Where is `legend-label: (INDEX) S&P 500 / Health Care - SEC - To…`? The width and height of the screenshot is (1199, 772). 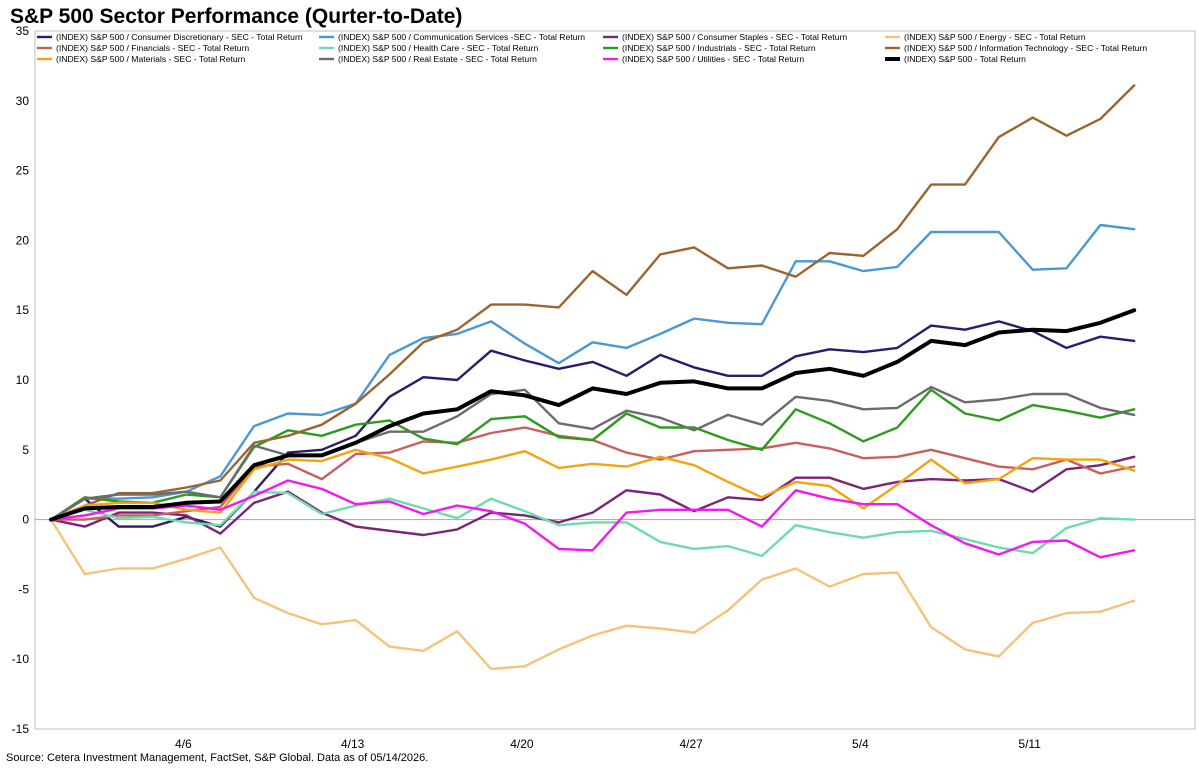
legend-label: (INDEX) S&P 500 / Health Care - SEC - To… is located at coordinates (438, 48).